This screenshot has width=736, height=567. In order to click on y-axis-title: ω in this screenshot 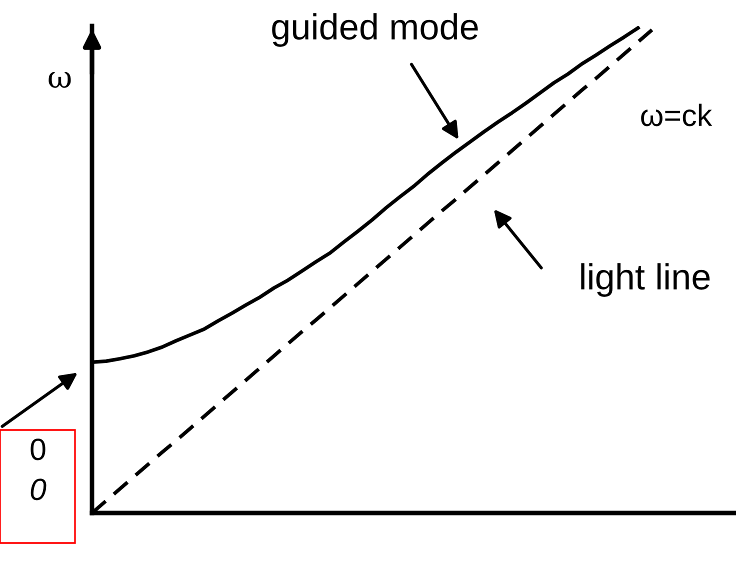, I will do `click(59, 80)`.